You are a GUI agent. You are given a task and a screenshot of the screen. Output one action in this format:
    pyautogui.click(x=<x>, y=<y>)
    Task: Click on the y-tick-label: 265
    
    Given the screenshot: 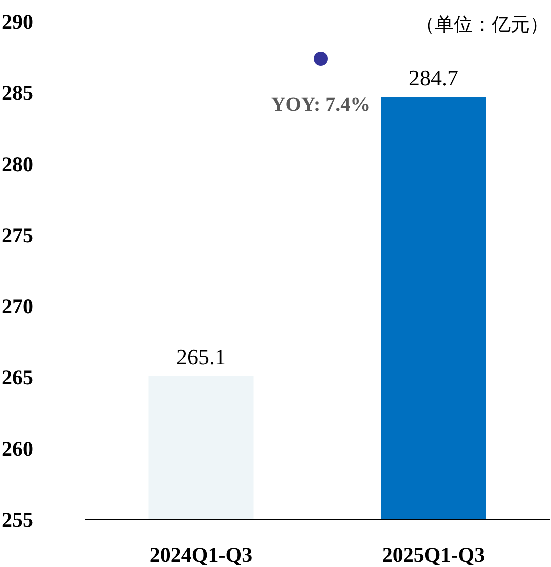 What is the action you would take?
    pyautogui.click(x=18, y=378)
    